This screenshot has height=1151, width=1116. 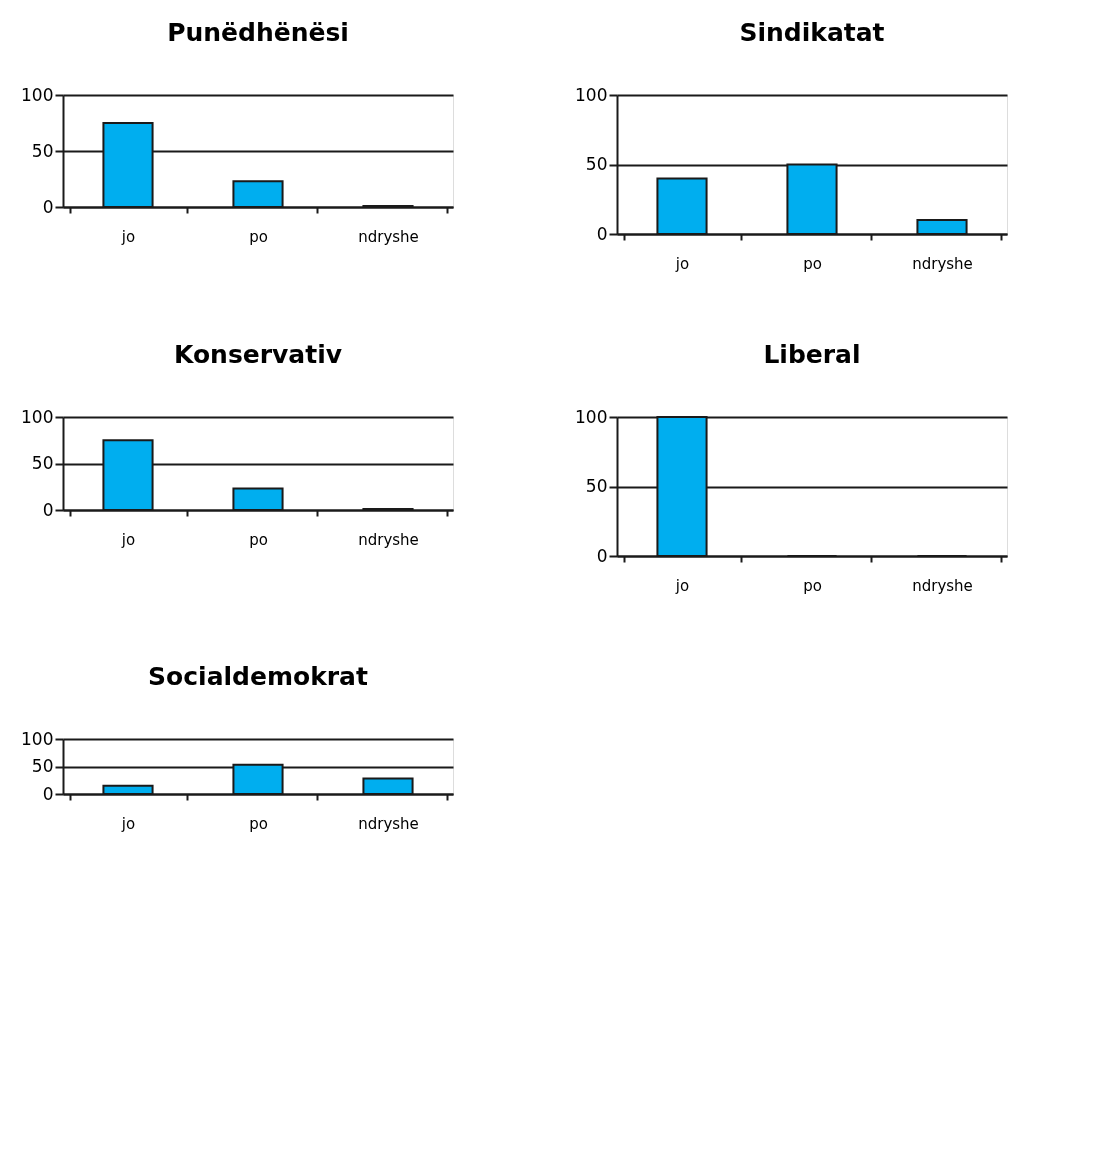 I want to click on chart-title: Konservativ, so click(x=258, y=354).